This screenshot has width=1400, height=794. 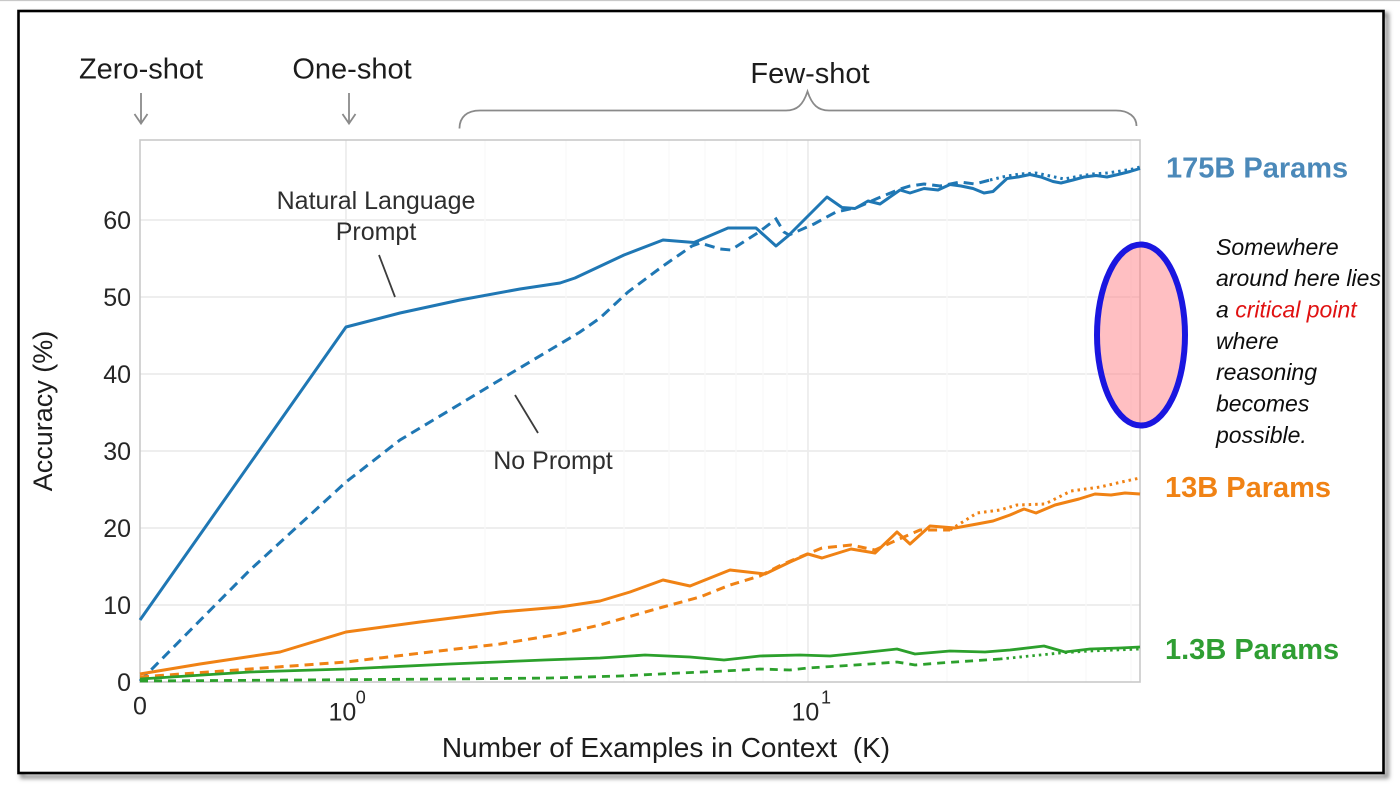 What do you see at coordinates (376, 201) in the screenshot?
I see `svg-text: Natural Language` at bounding box center [376, 201].